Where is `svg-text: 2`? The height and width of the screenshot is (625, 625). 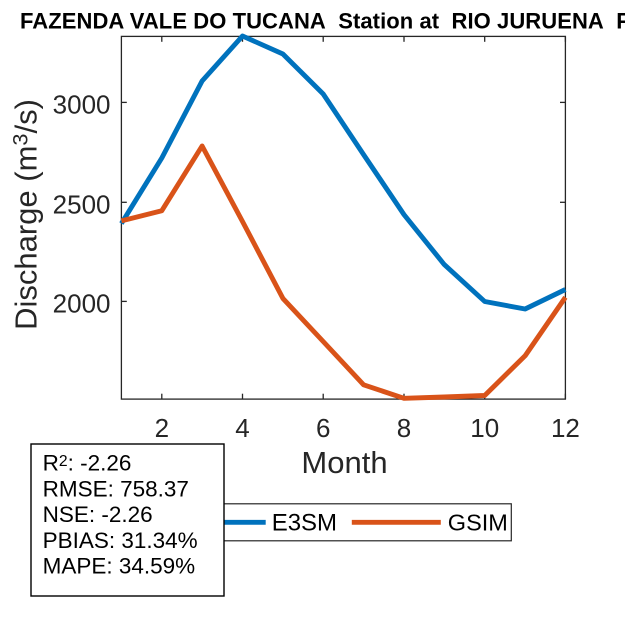 svg-text: 2 is located at coordinates (162, 428).